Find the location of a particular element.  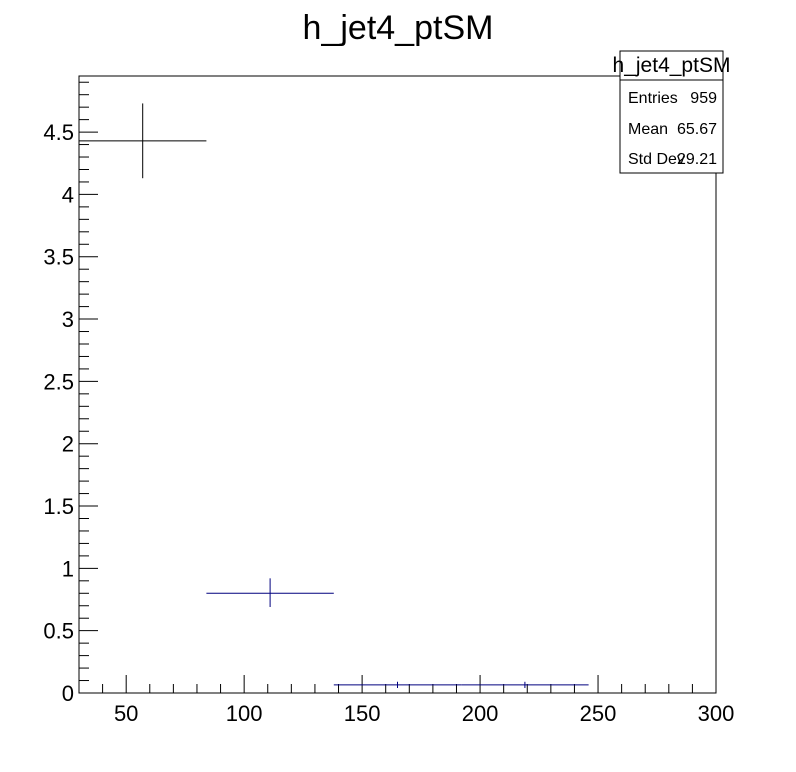

x-tick-label: 200 is located at coordinates (480, 713).